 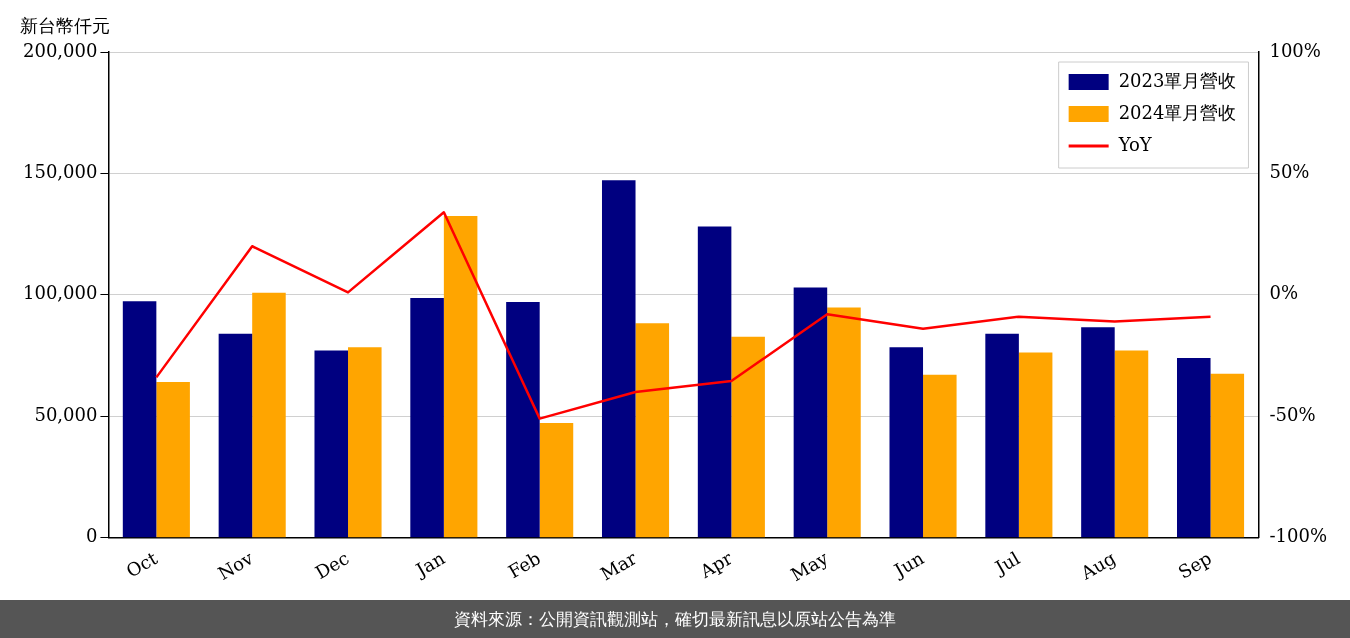 What do you see at coordinates (524, 565) in the screenshot?
I see `x-tick-label: Feb` at bounding box center [524, 565].